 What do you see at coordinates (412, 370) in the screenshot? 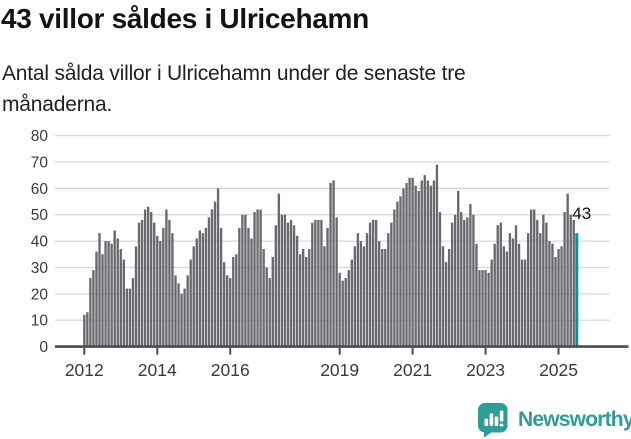
I see `x-tick-label: 2021` at bounding box center [412, 370].